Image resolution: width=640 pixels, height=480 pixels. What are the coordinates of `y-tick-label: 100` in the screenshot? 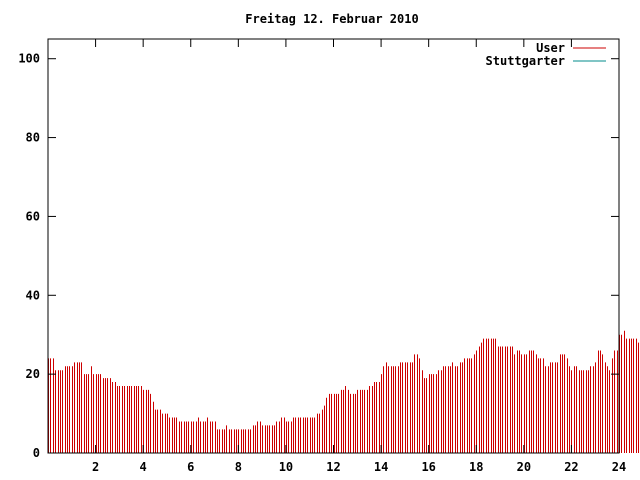 It's located at (29, 59).